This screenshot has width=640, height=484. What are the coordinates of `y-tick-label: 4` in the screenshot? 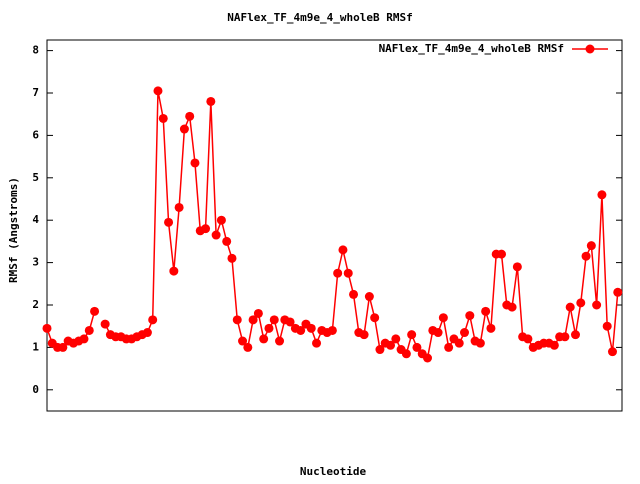 It's located at (35, 219).